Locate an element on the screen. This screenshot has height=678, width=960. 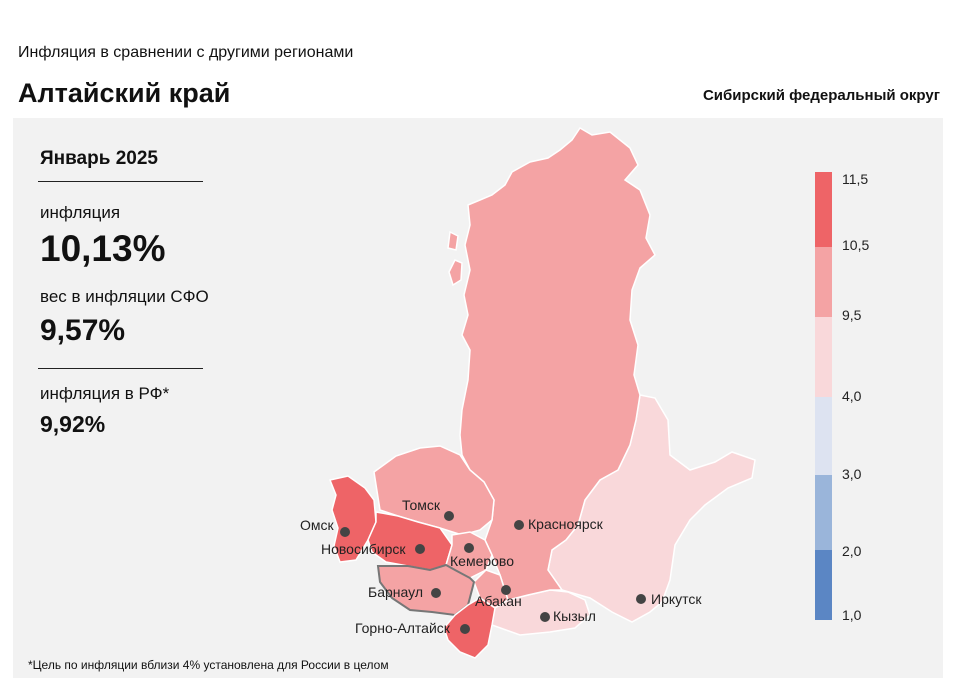
city-label: Кызыл is located at coordinates (574, 616).